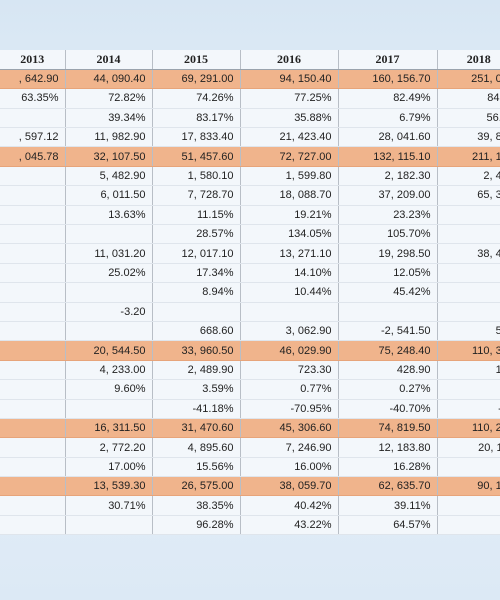 This screenshot has height=600, width=500. What do you see at coordinates (108, 79) in the screenshot?
I see `table-cell: 44, 090.40` at bounding box center [108, 79].